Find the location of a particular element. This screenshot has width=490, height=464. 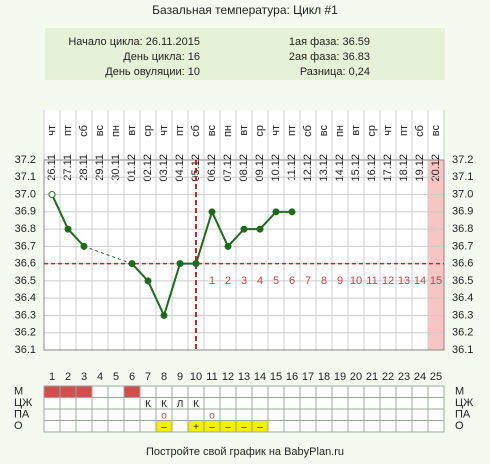

row-cell-text: К is located at coordinates (148, 404).